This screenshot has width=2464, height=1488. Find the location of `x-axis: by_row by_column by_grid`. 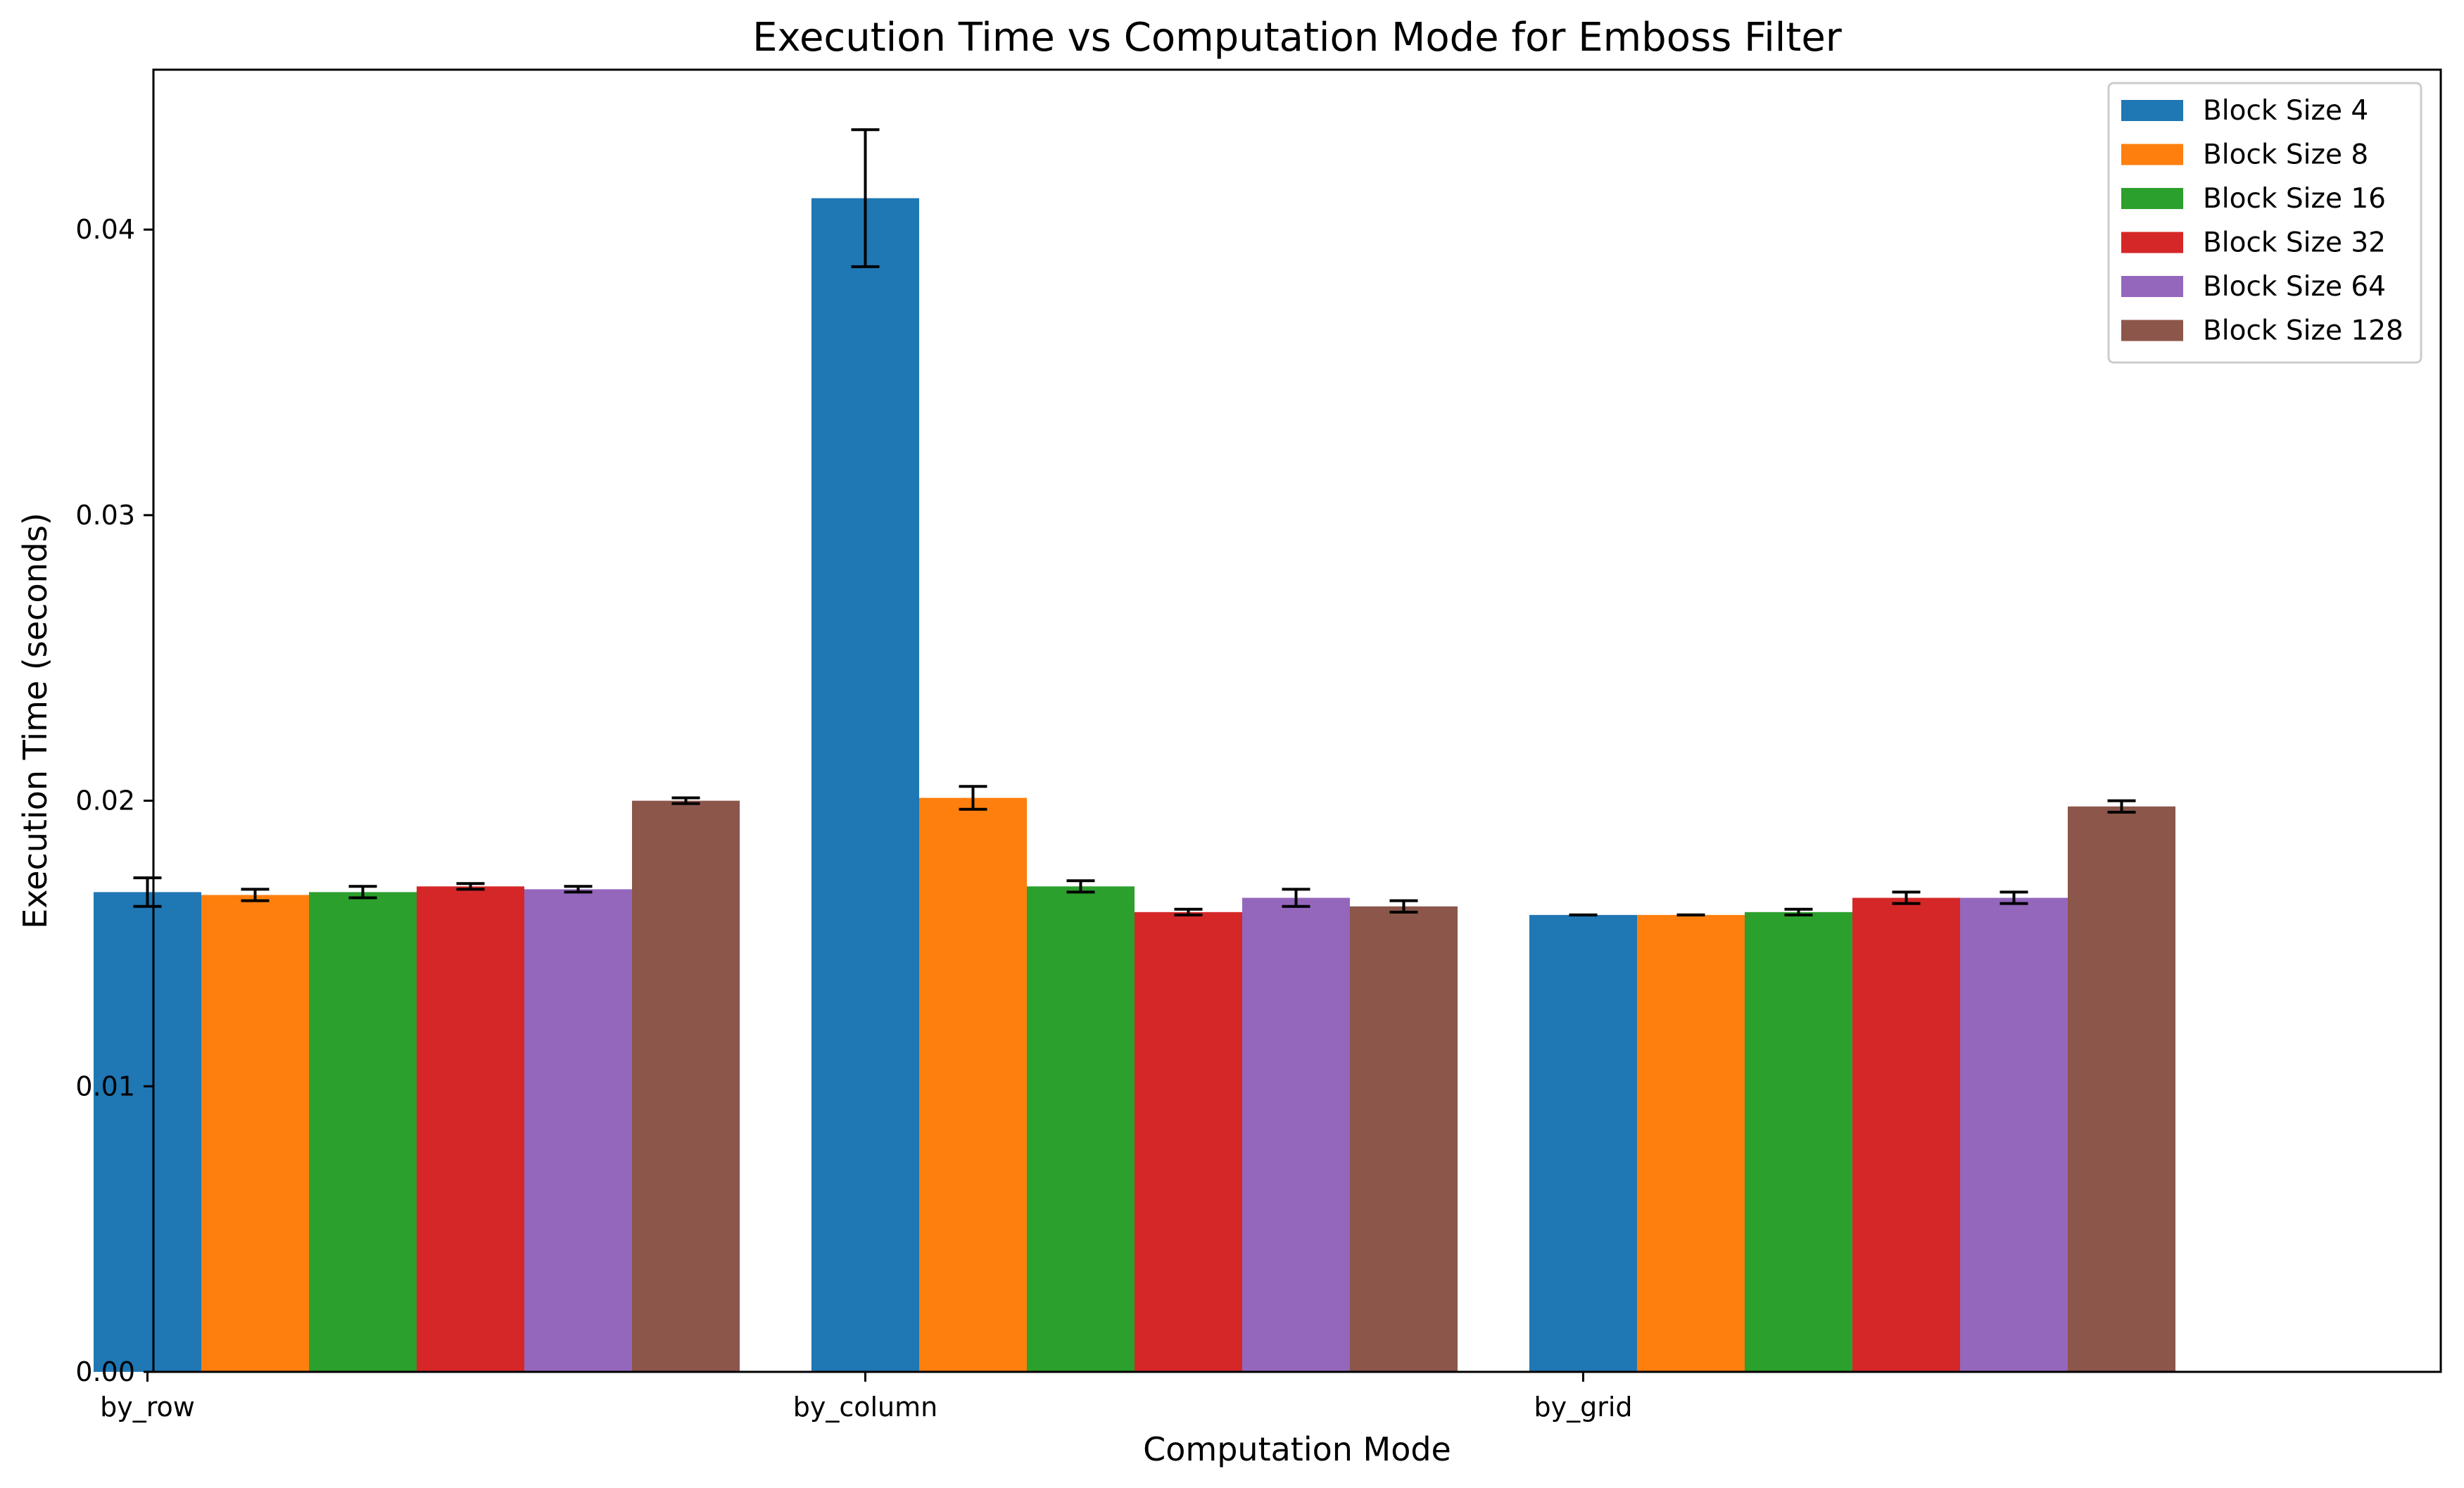

x-axis: by_row by_column by_grid is located at coordinates (866, 1397).